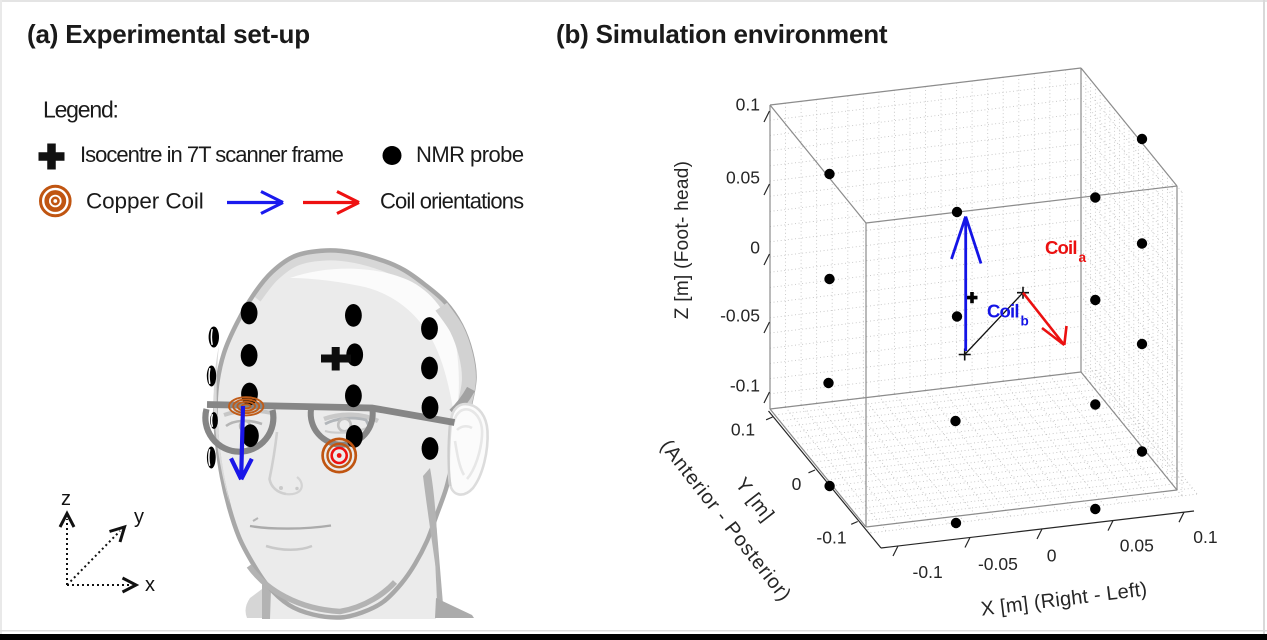 This screenshot has height=640, width=1267. What do you see at coordinates (150, 585) in the screenshot?
I see `svg-text: x` at bounding box center [150, 585].